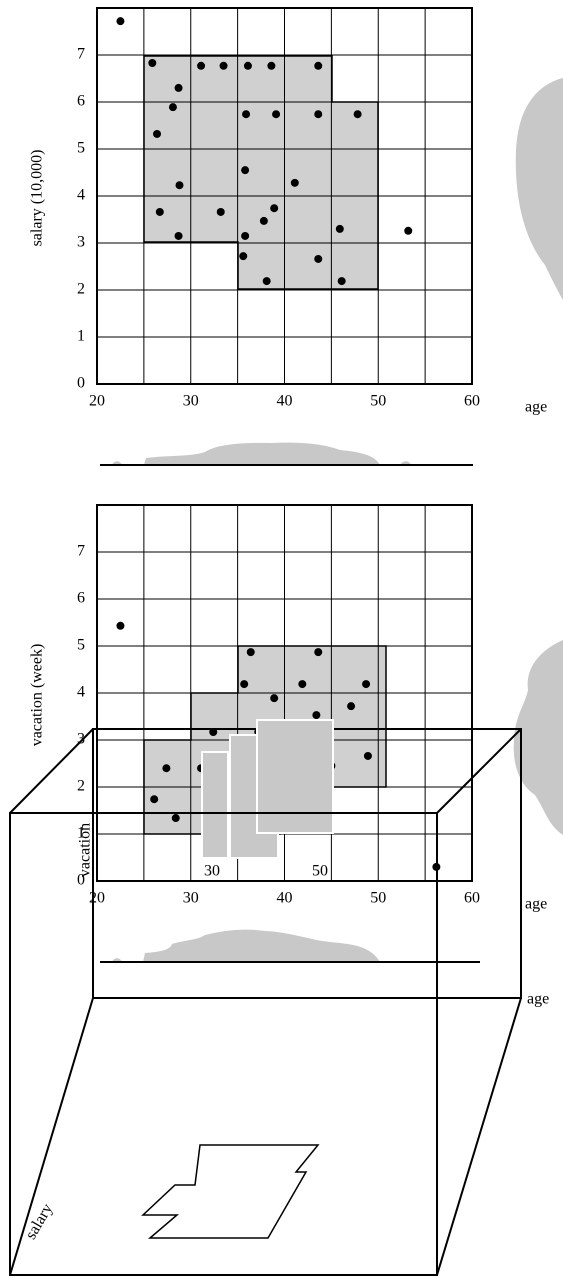 The height and width of the screenshot is (1278, 563). I want to click on tick-label: 50, so click(320, 871).